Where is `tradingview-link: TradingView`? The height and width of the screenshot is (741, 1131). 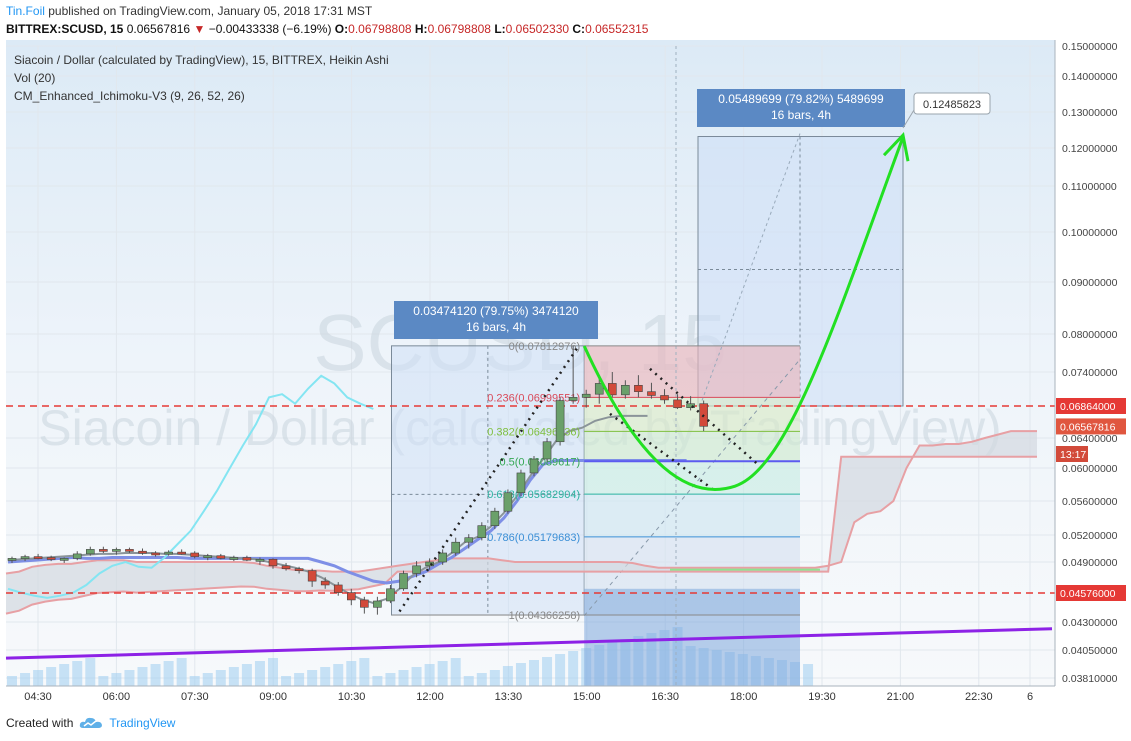
tradingview-link: TradingView is located at coordinates (142, 723).